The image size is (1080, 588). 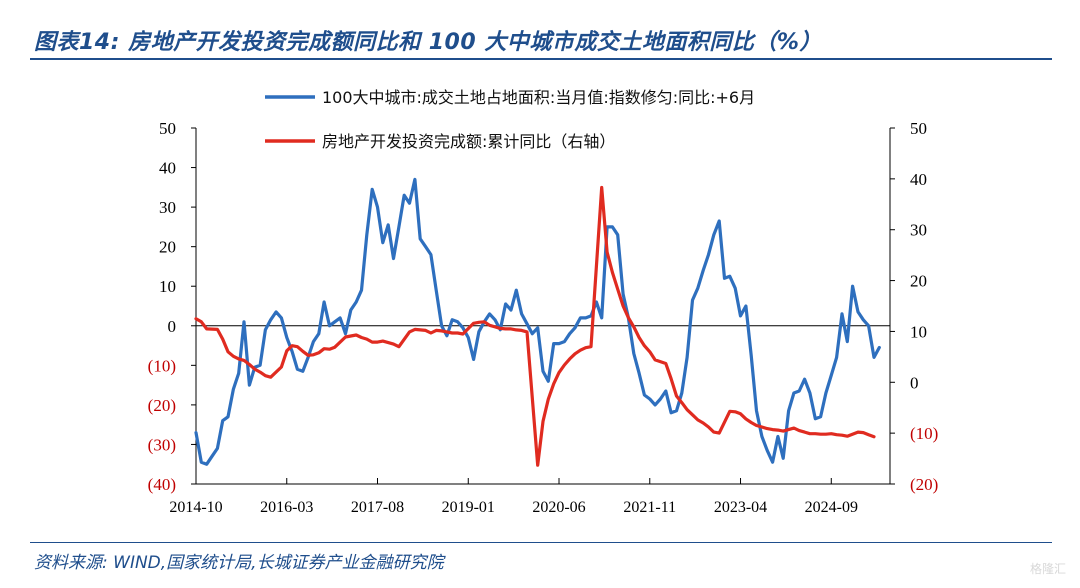 I want to click on left-tick-label: 20, so click(x=167, y=247).